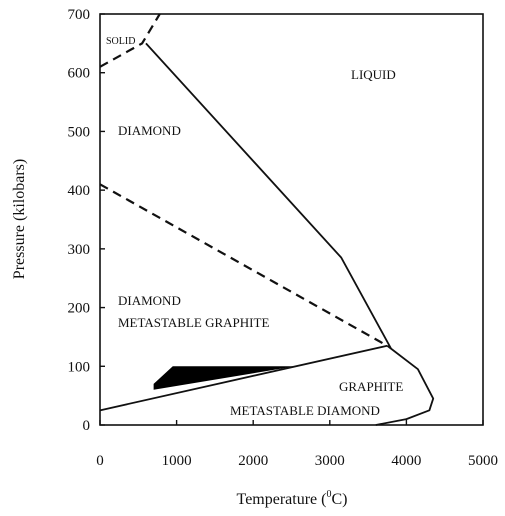 Image resolution: width=505 pixels, height=516 pixels. Describe the element at coordinates (100, 461) in the screenshot. I see `x-tick-label: 0` at that location.